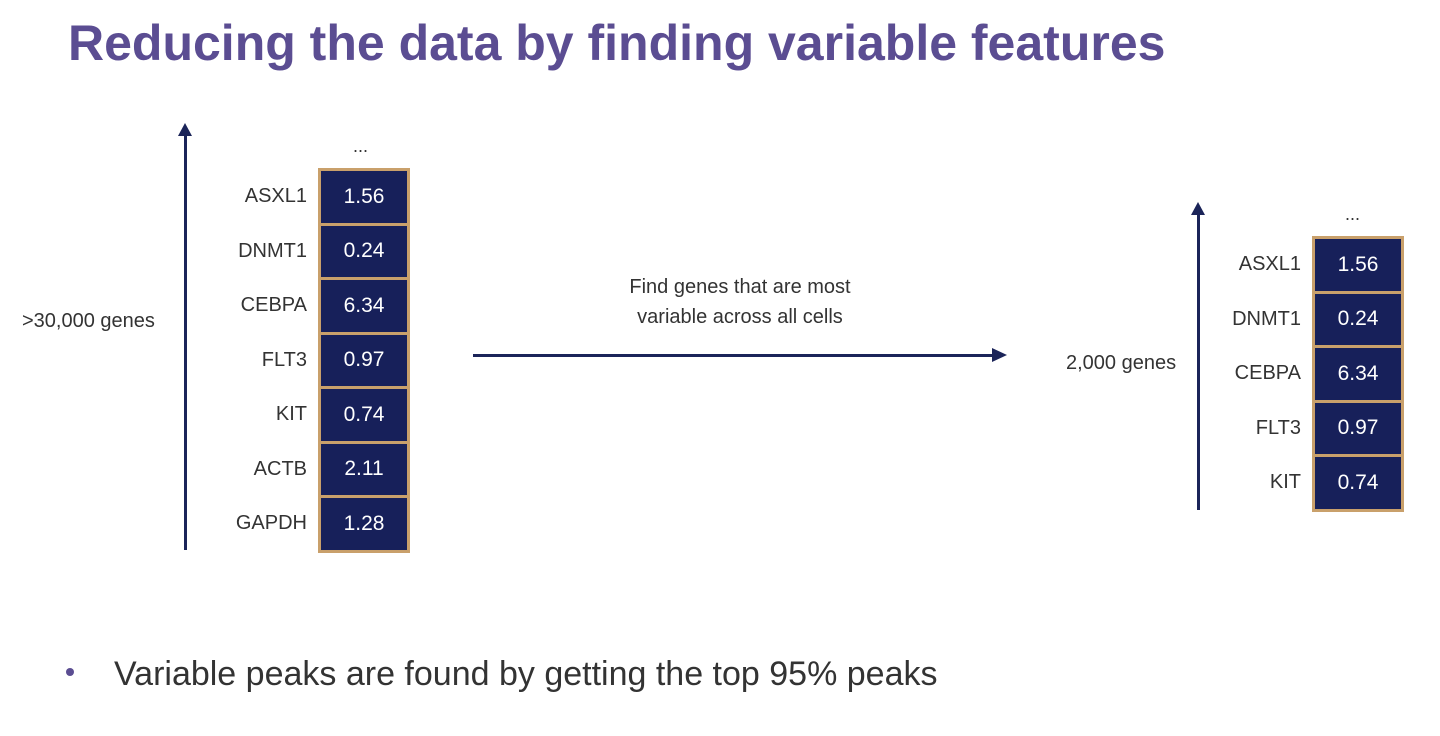 This screenshot has height=736, width=1440. What do you see at coordinates (740, 317) in the screenshot?
I see `caption-line-2: variable across all cells` at bounding box center [740, 317].